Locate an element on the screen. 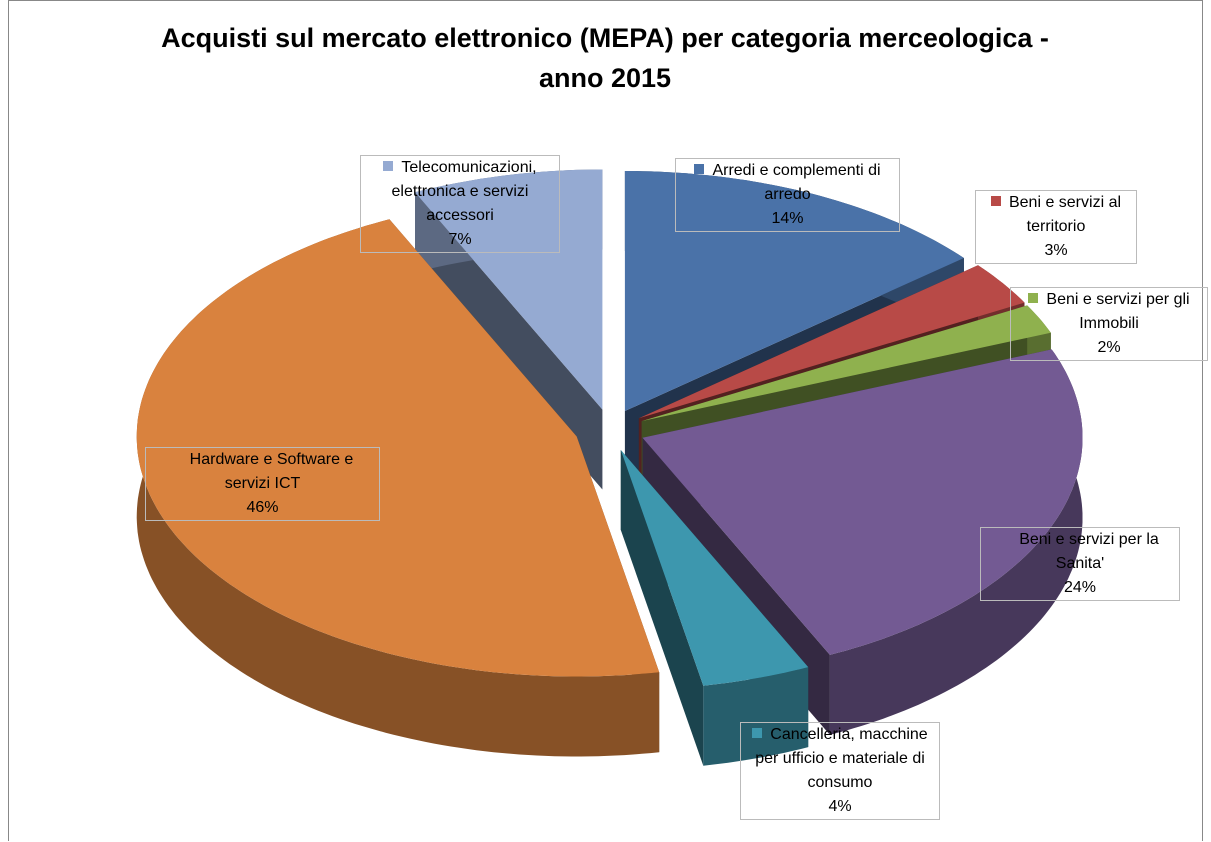 This screenshot has width=1211, height=842. data-label: Hardware e Software e servizi ICT 46% is located at coordinates (262, 484).